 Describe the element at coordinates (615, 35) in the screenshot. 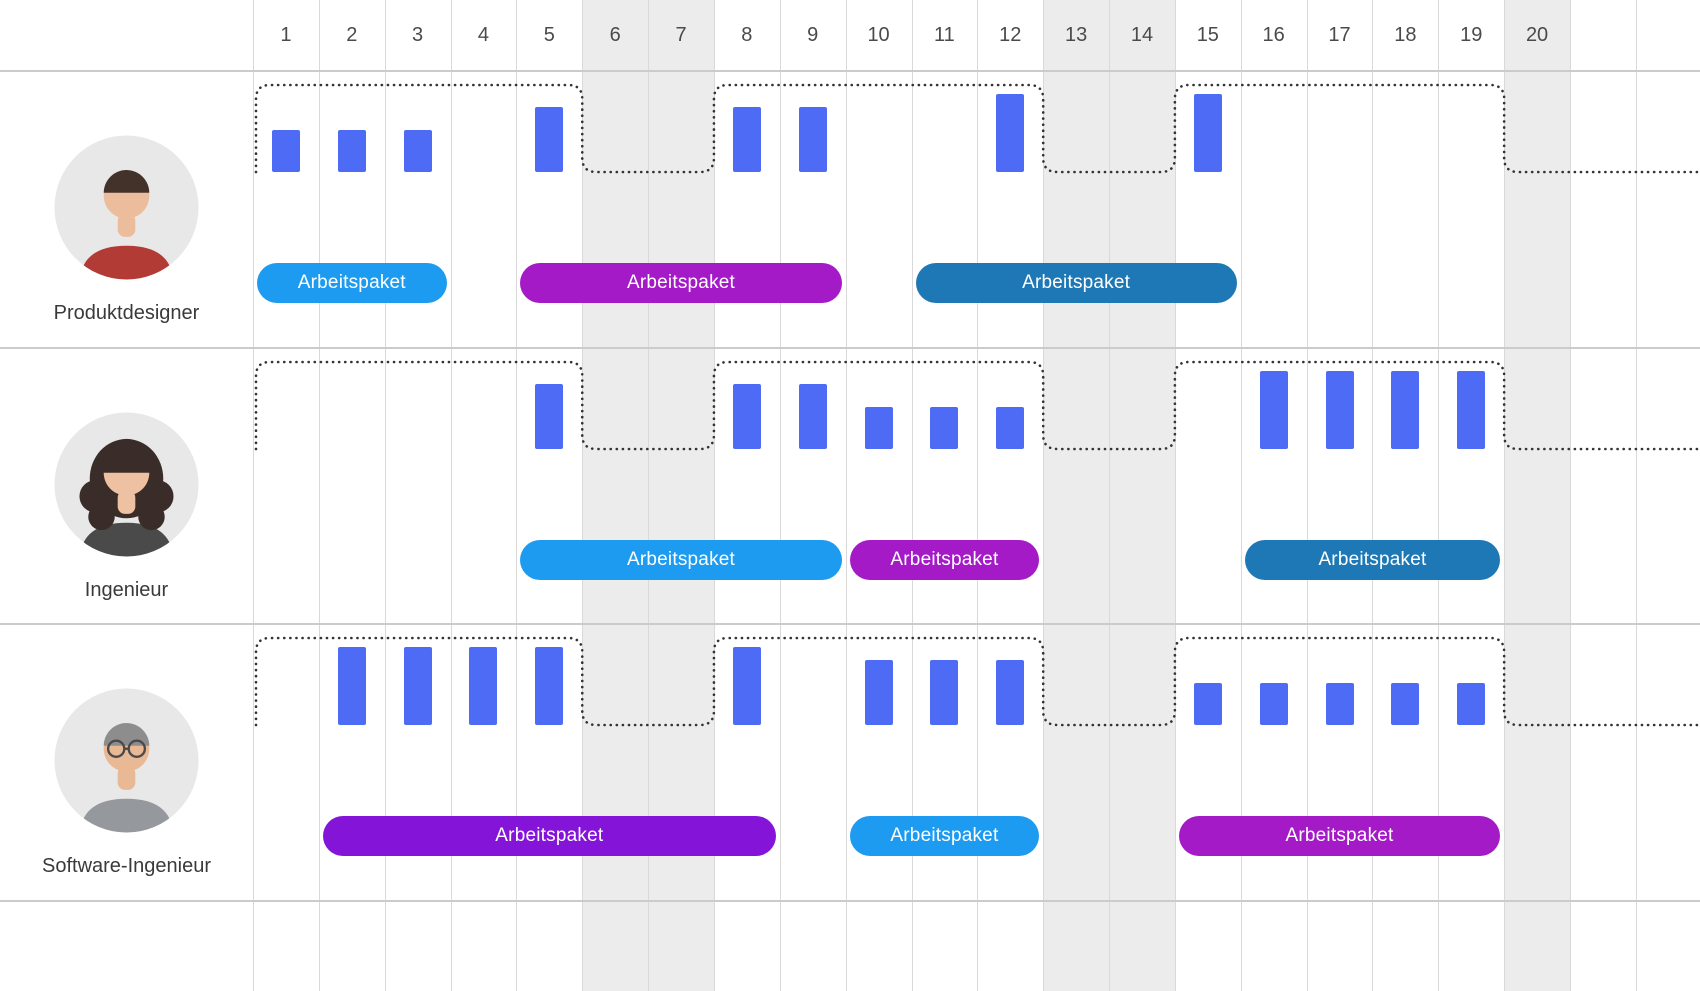

I see `day-label: 6` at that location.